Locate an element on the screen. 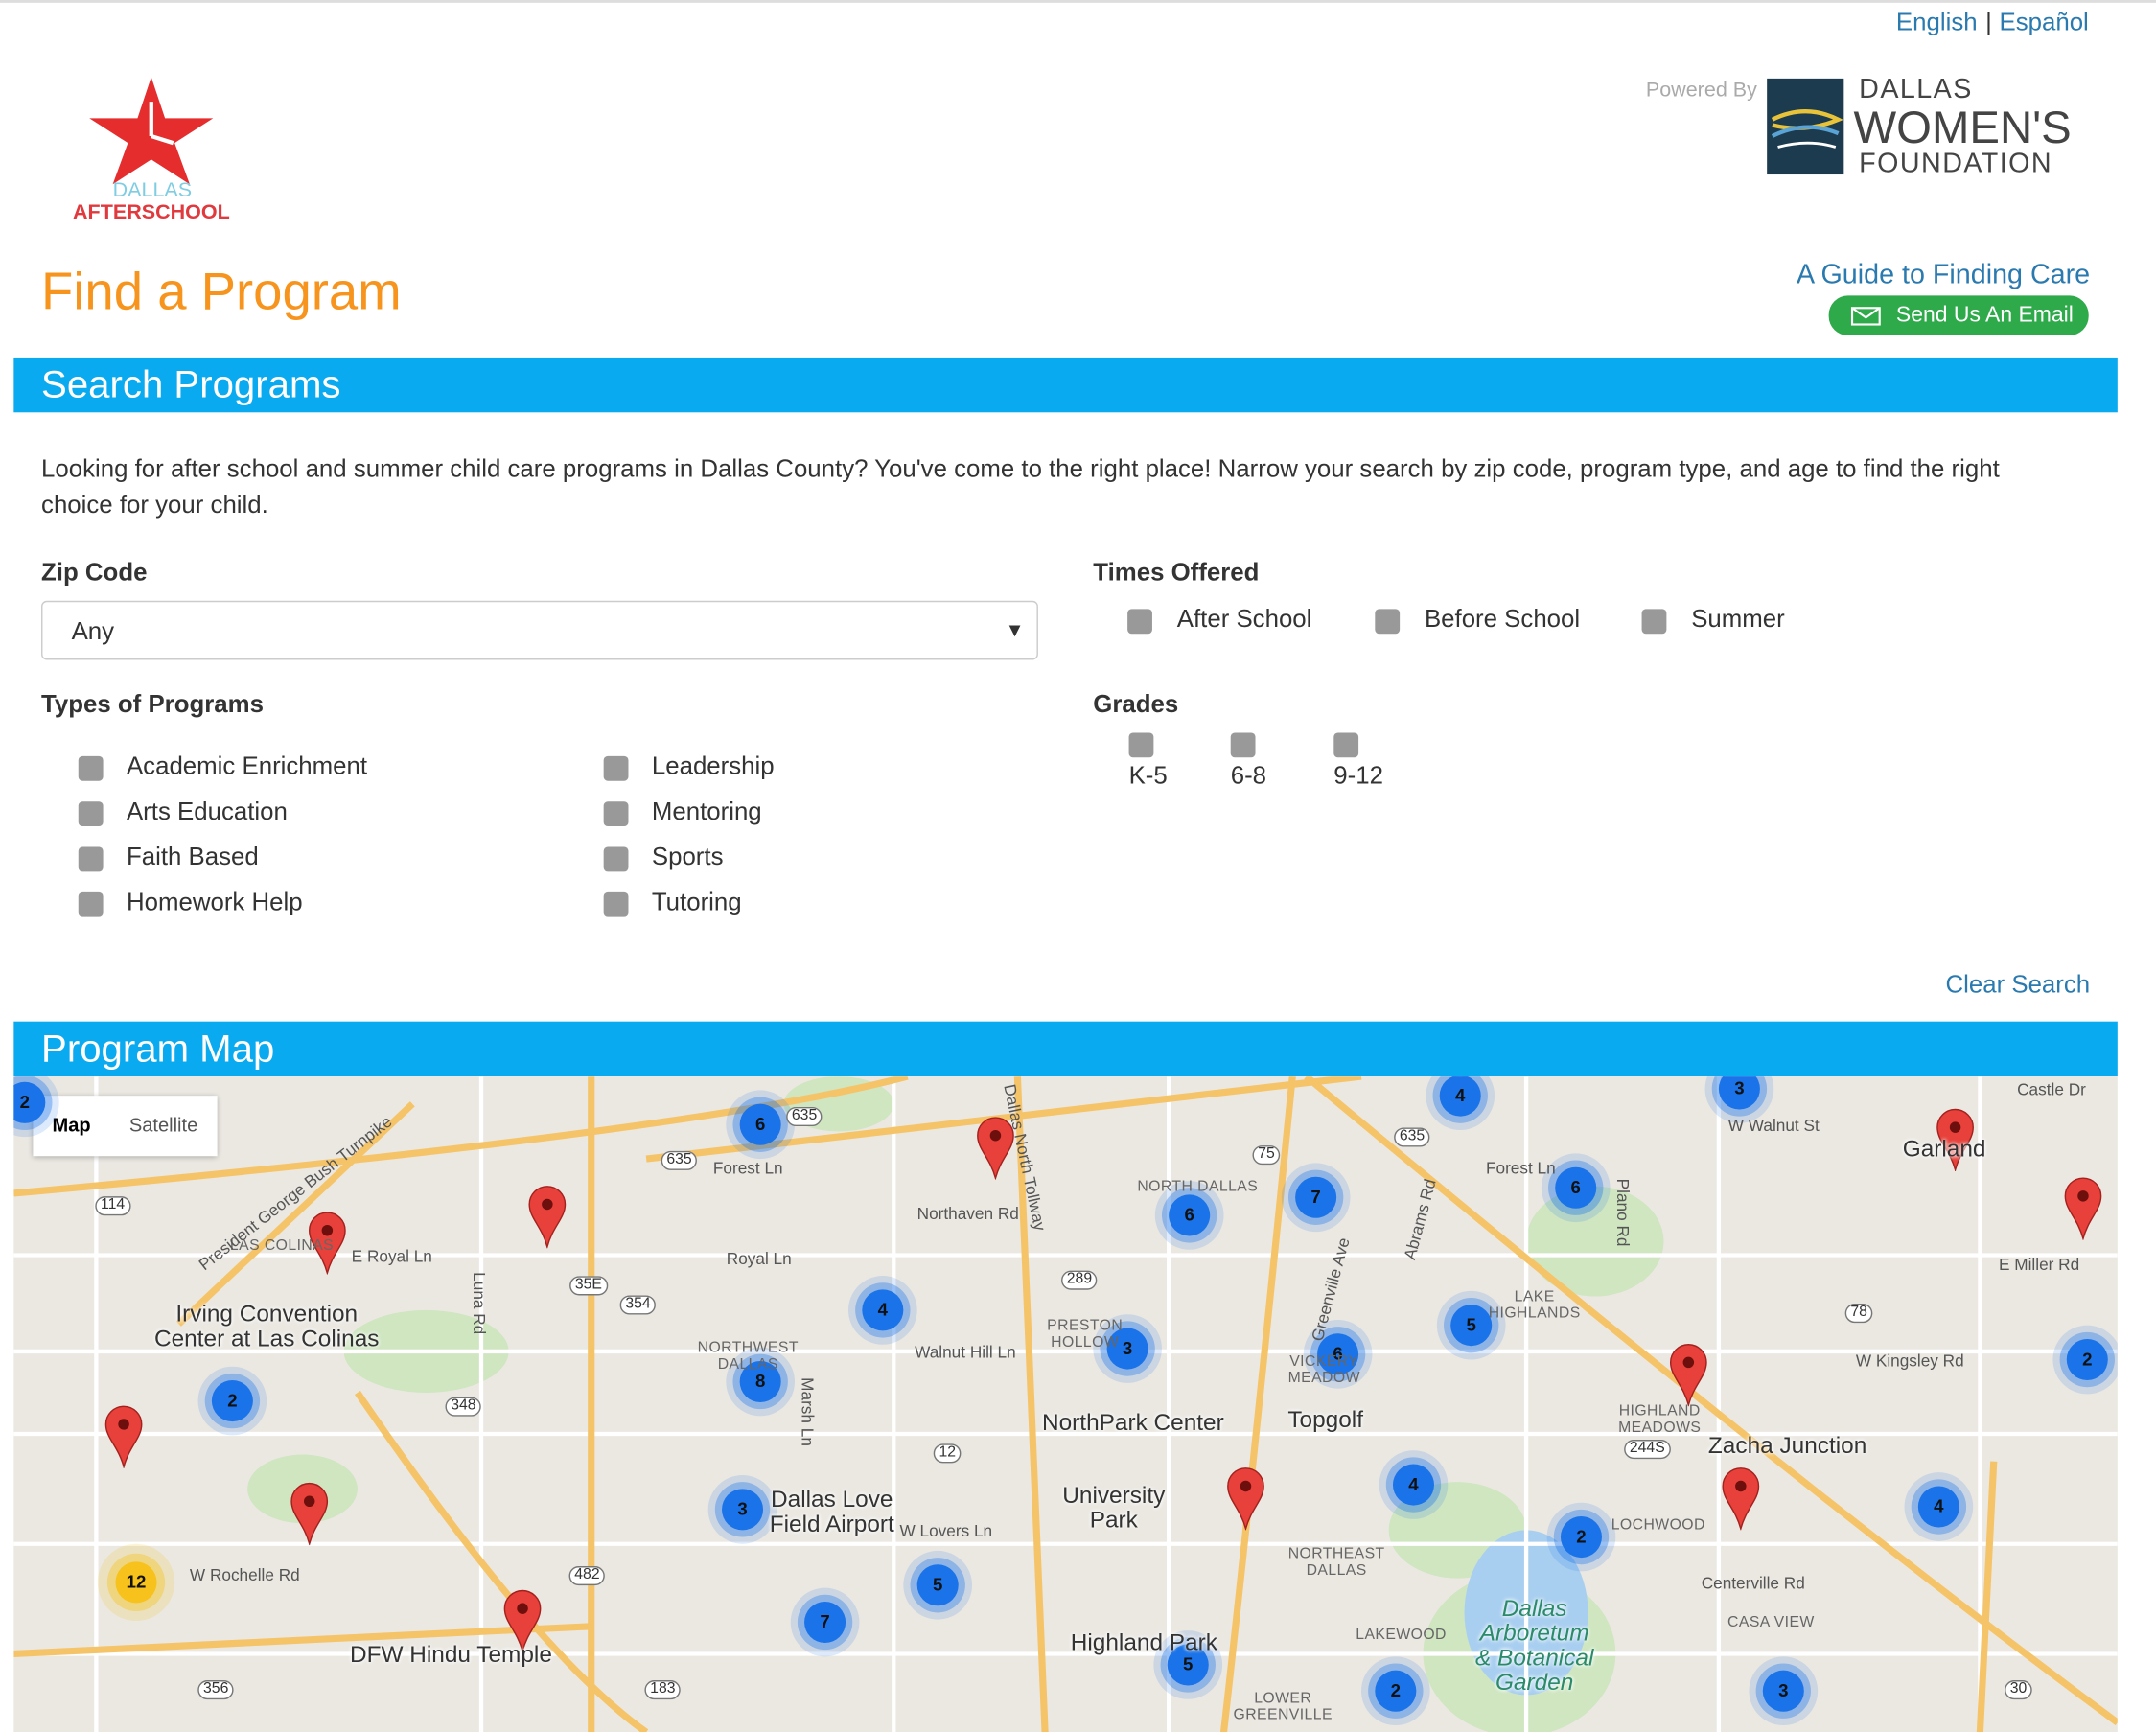 Image resolution: width=2156 pixels, height=1732 pixels. map-road: Castle Dr is located at coordinates (2051, 1089).